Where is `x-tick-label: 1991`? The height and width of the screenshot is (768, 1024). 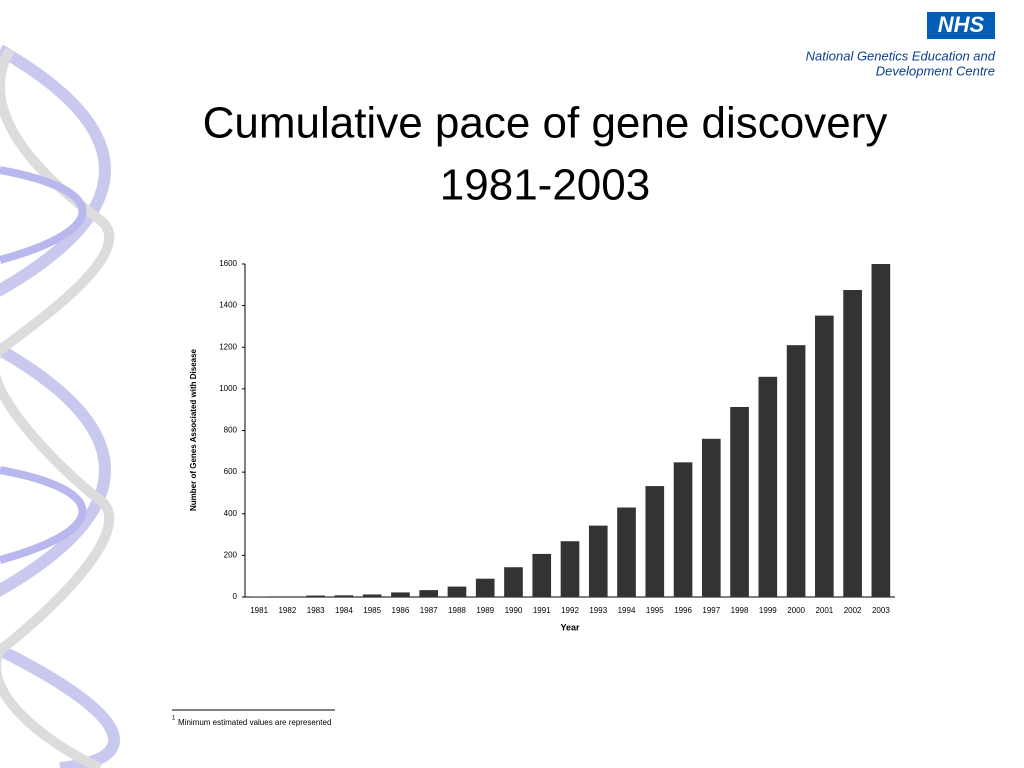 x-tick-label: 1991 is located at coordinates (542, 610).